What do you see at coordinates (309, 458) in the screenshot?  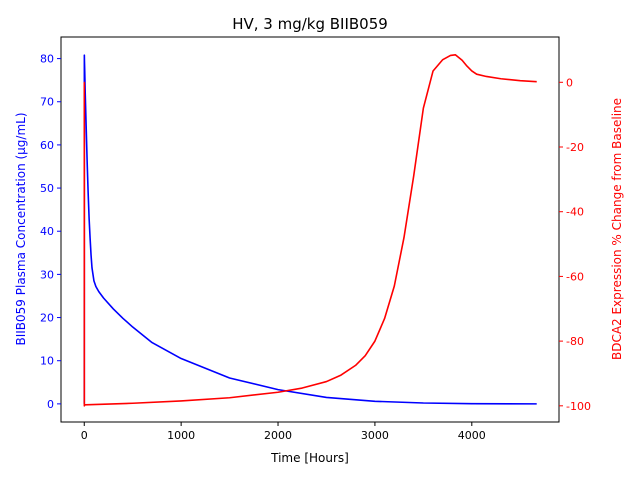 I see `x-axis-label: Time [Hours]` at bounding box center [309, 458].